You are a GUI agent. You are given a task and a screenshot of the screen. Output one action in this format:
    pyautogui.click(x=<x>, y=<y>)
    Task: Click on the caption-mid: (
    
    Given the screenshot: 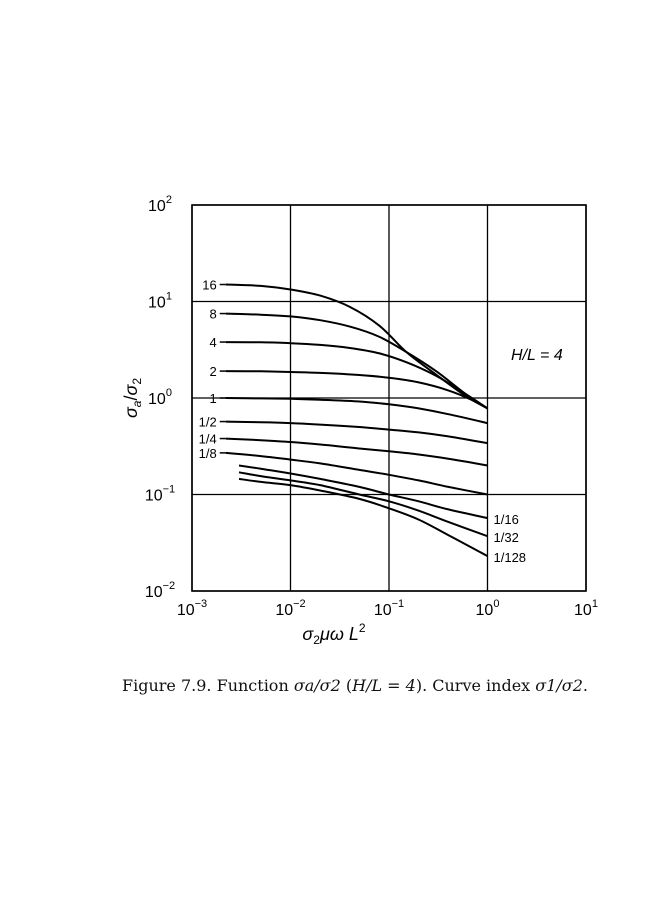 What is the action you would take?
    pyautogui.click(x=346, y=685)
    